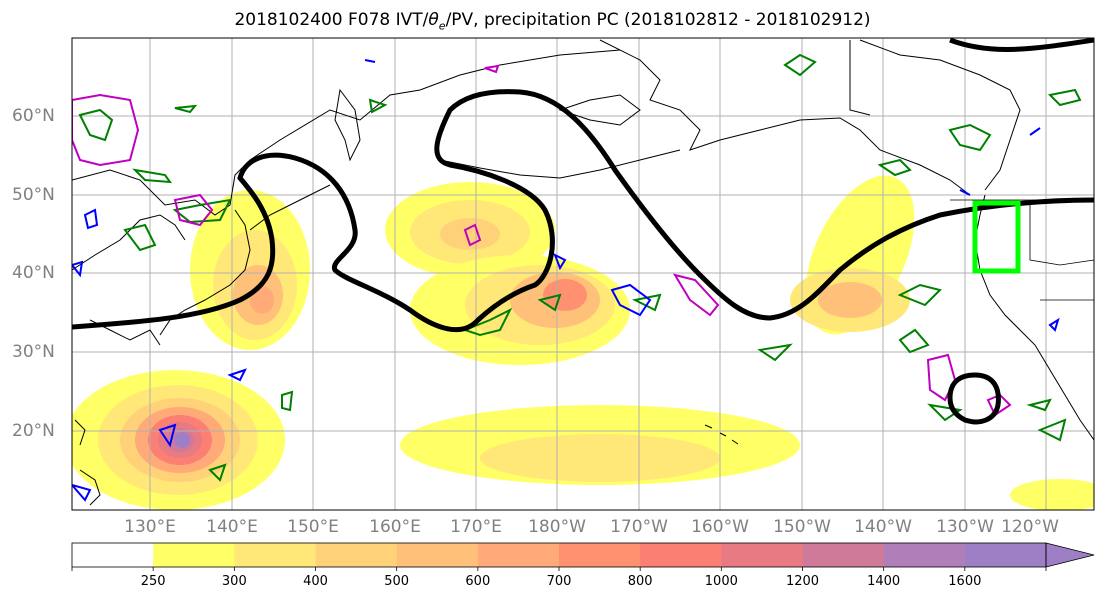 This screenshot has width=1105, height=603. Describe the element at coordinates (720, 527) in the screenshot. I see `lon-label: 160°W` at that location.